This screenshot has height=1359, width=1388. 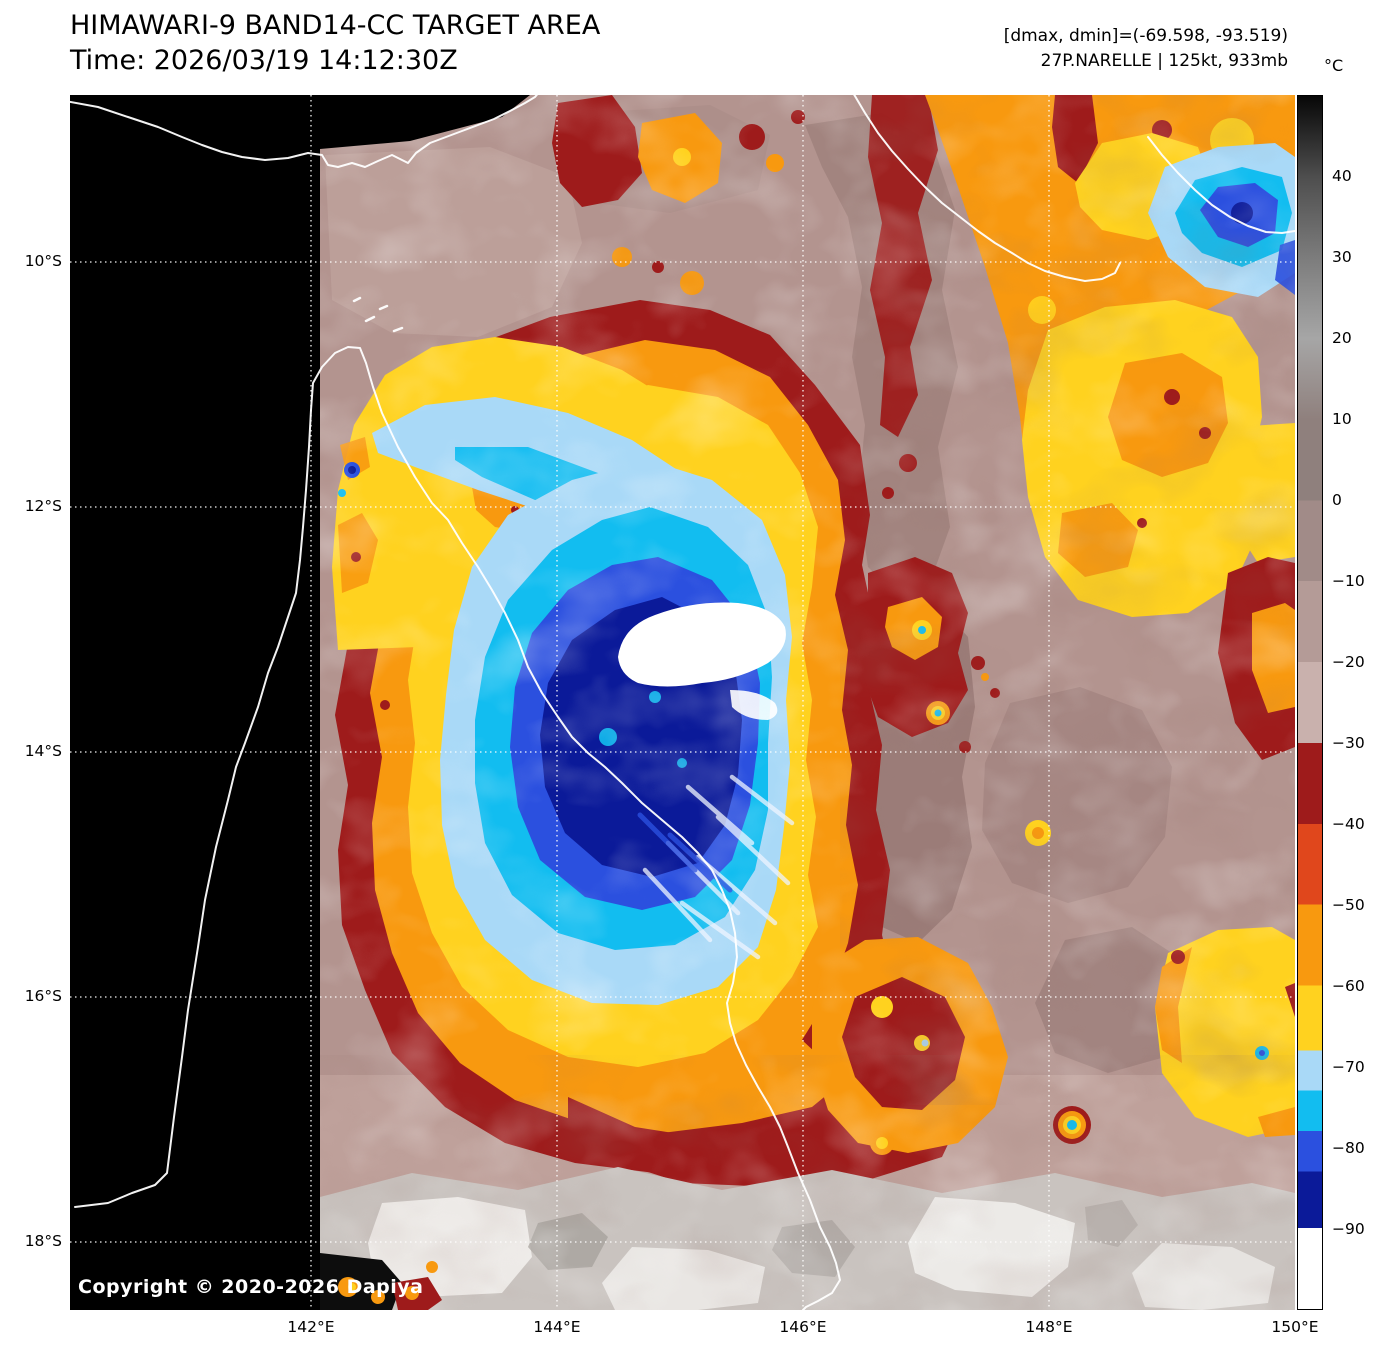 What do you see at coordinates (43, 751) in the screenshot?
I see `lat-tick-label: 14°S` at bounding box center [43, 751].